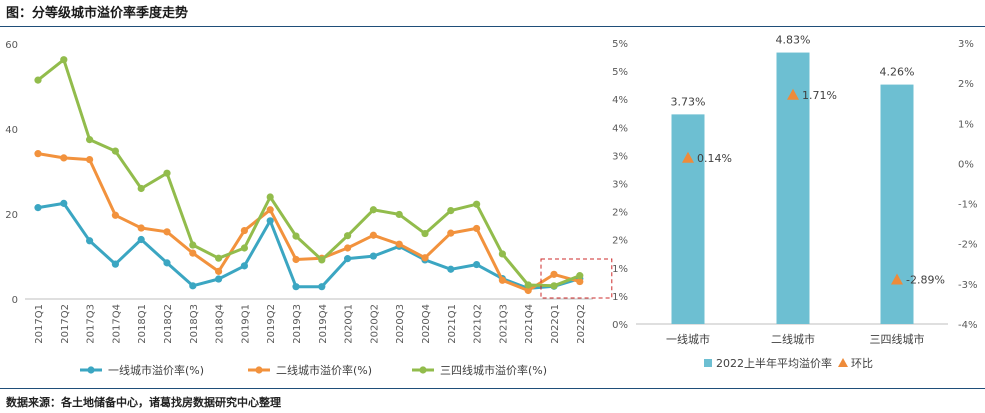 The width and height of the screenshot is (985, 413). Describe the element at coordinates (620, 241) in the screenshot. I see `bar-left-tick-label: 2%` at that location.